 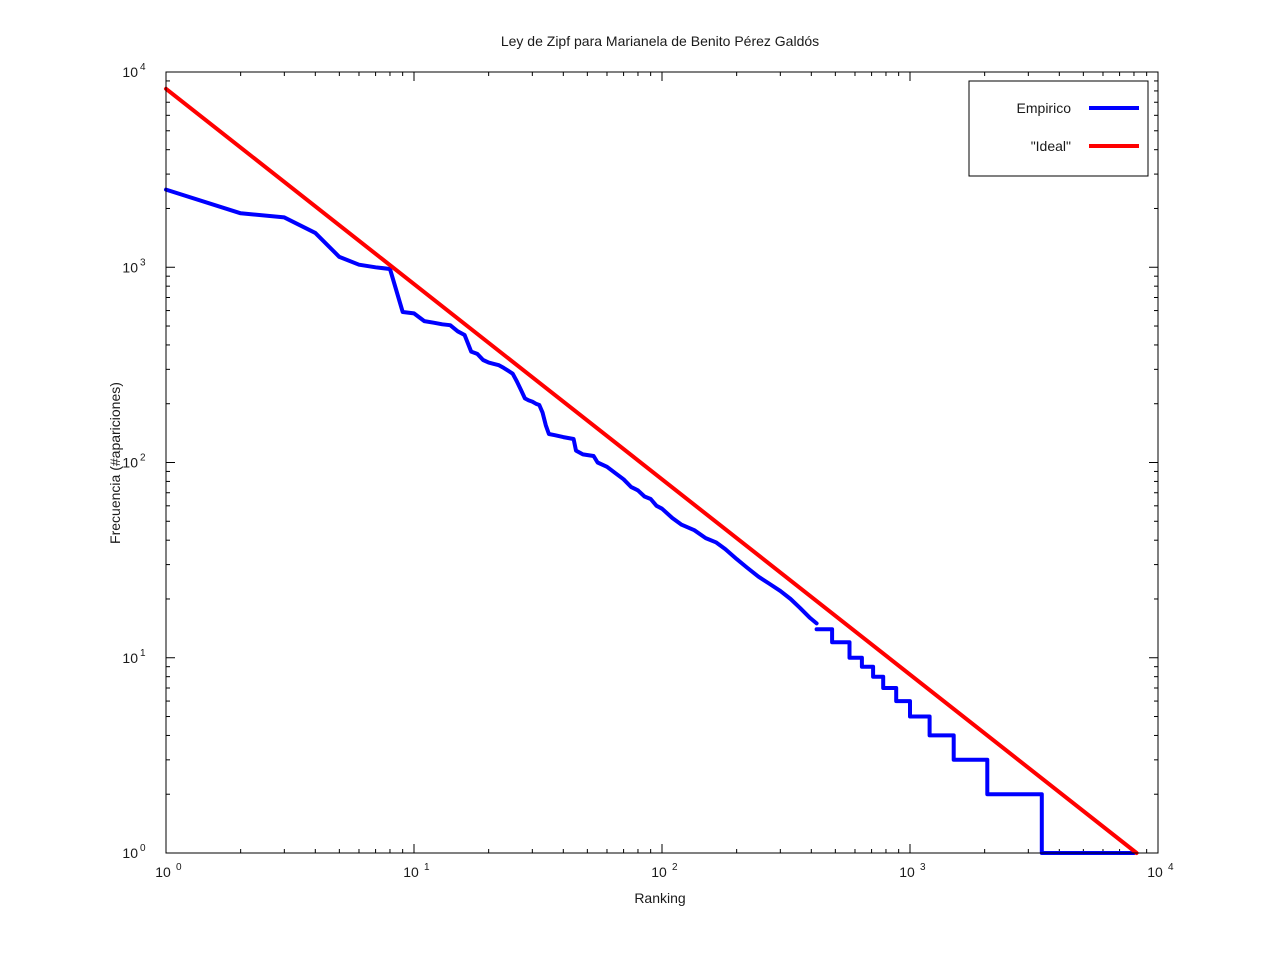 What do you see at coordinates (143, 67) in the screenshot?
I see `y-tick-exponent: 4` at bounding box center [143, 67].